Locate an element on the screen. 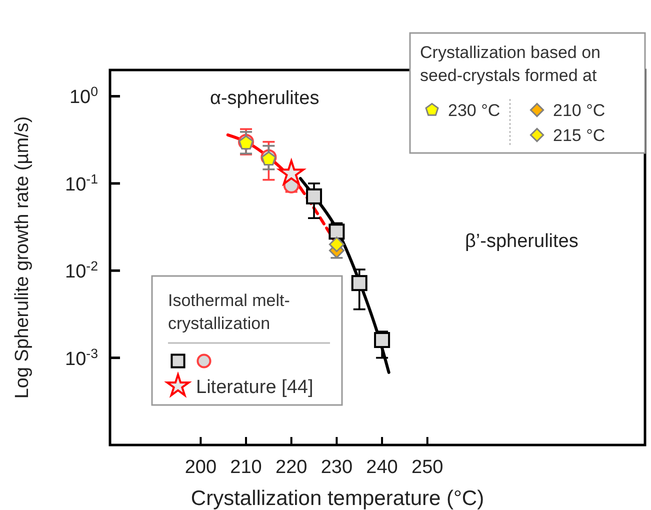  legend-title: Crystallization based on seed-crystals formed at is located at coordinates (510, 64).